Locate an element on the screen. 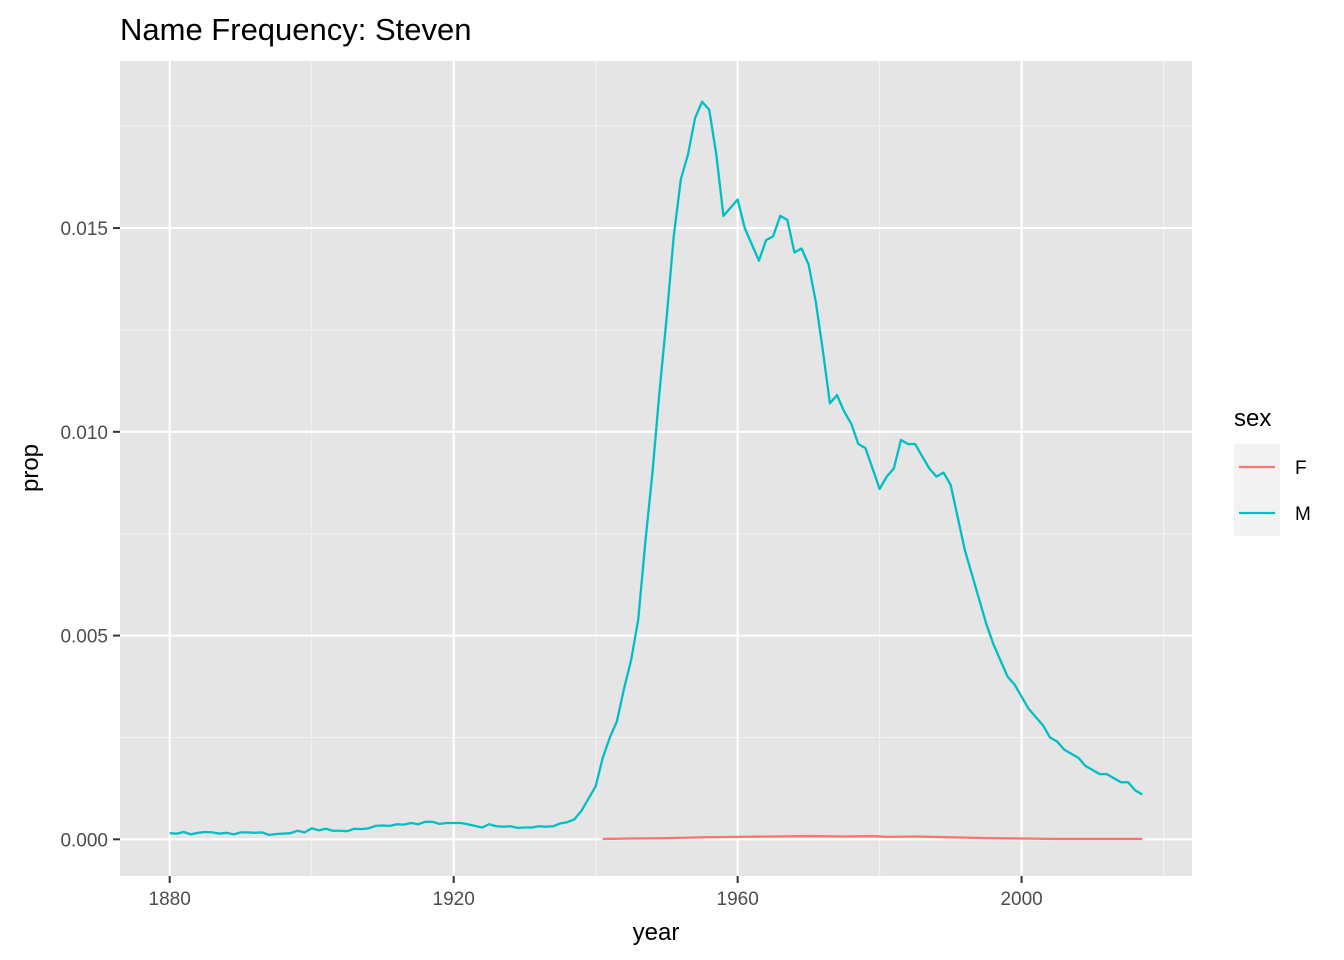  y-tick-label: 0.015 is located at coordinates (84, 229).